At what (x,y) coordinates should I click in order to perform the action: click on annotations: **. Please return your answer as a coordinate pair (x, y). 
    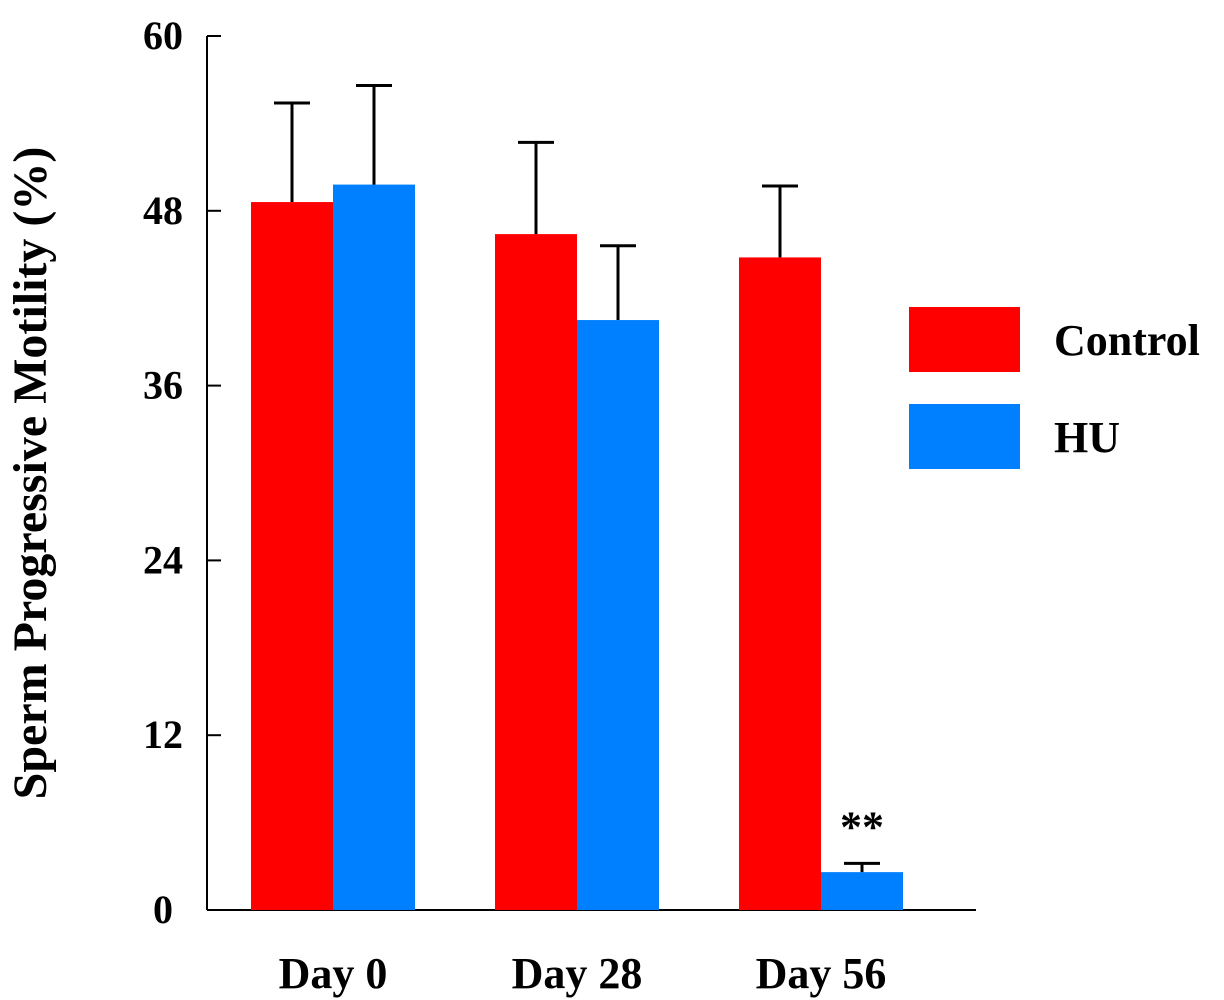
    Looking at the image, I should click on (862, 826).